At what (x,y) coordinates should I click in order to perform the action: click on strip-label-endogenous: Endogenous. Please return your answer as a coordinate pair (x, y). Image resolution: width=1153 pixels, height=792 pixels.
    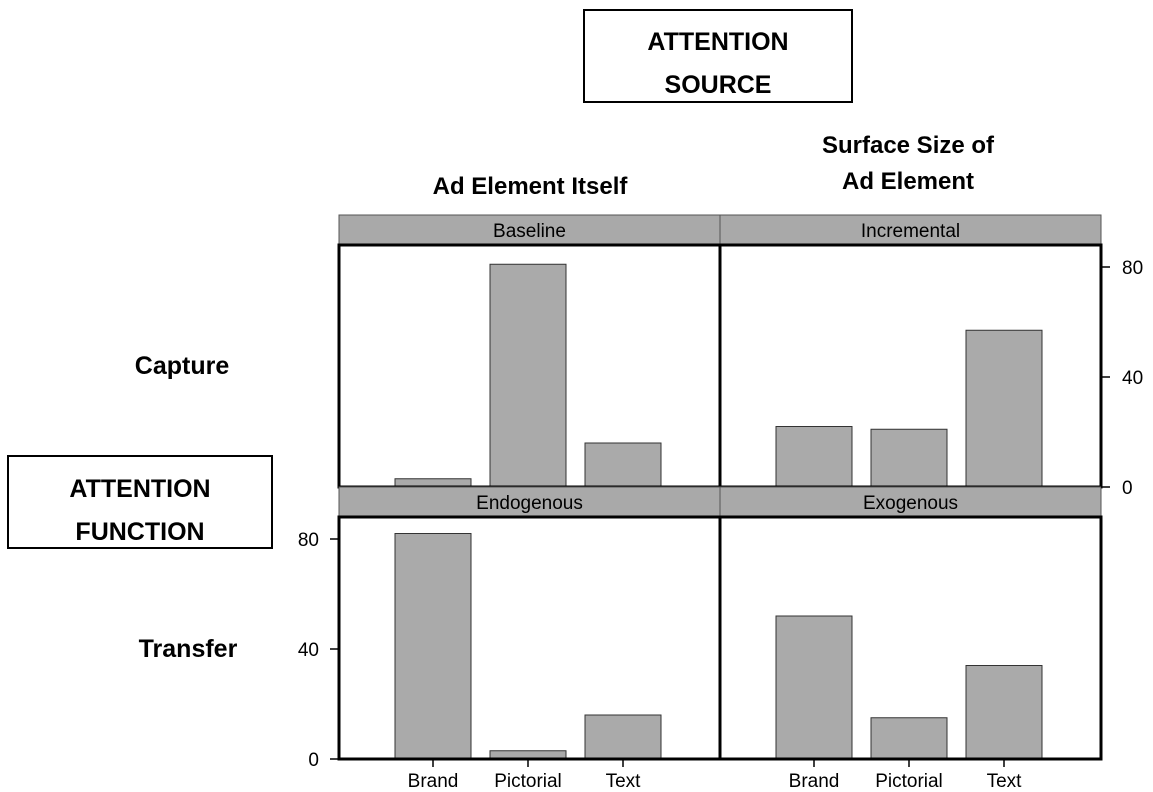
    Looking at the image, I should click on (529, 503).